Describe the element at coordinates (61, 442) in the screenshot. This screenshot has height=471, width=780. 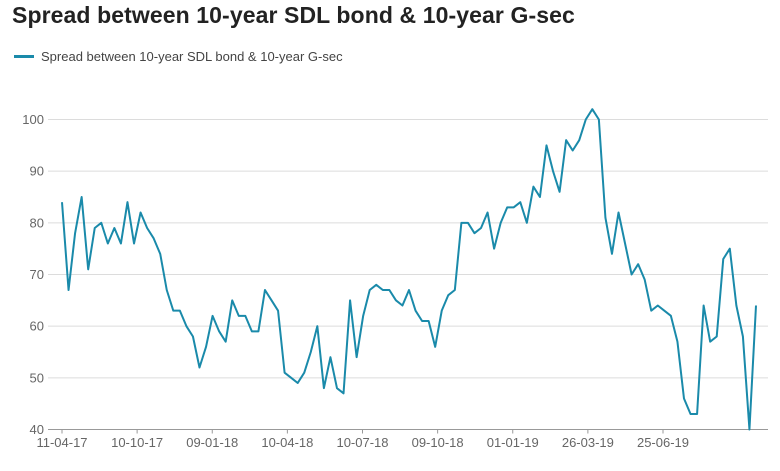
I see `x-tick-label: 11-04-17` at that location.